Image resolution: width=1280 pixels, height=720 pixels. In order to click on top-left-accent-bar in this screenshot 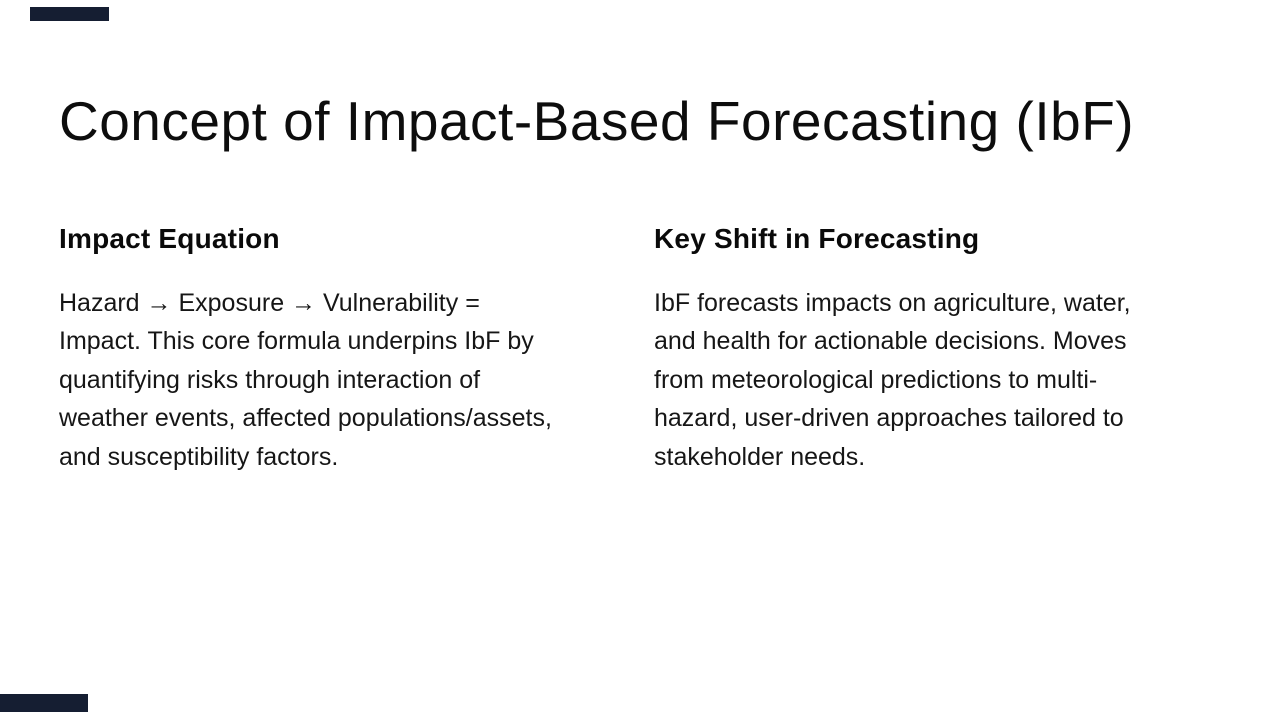, I will do `click(69, 14)`.